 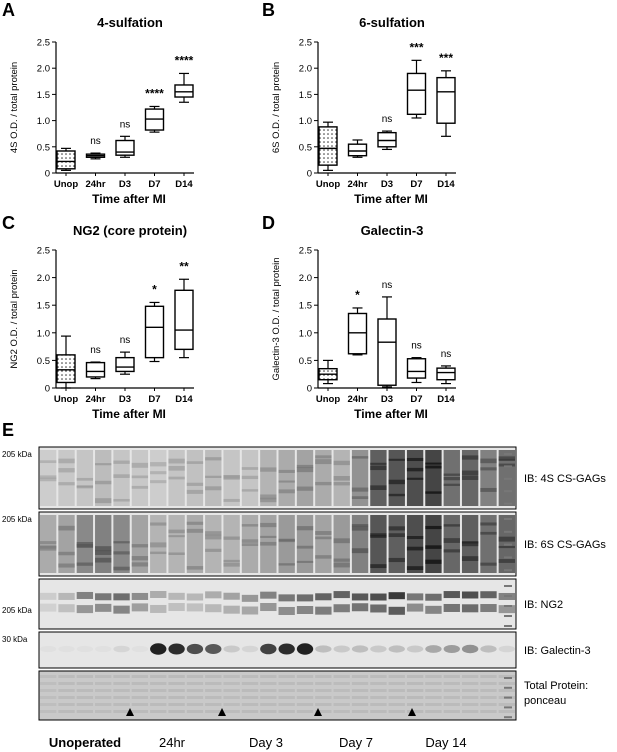 What do you see at coordinates (356, 742) in the screenshot?
I see `blot-group-label: Day 7` at bounding box center [356, 742].